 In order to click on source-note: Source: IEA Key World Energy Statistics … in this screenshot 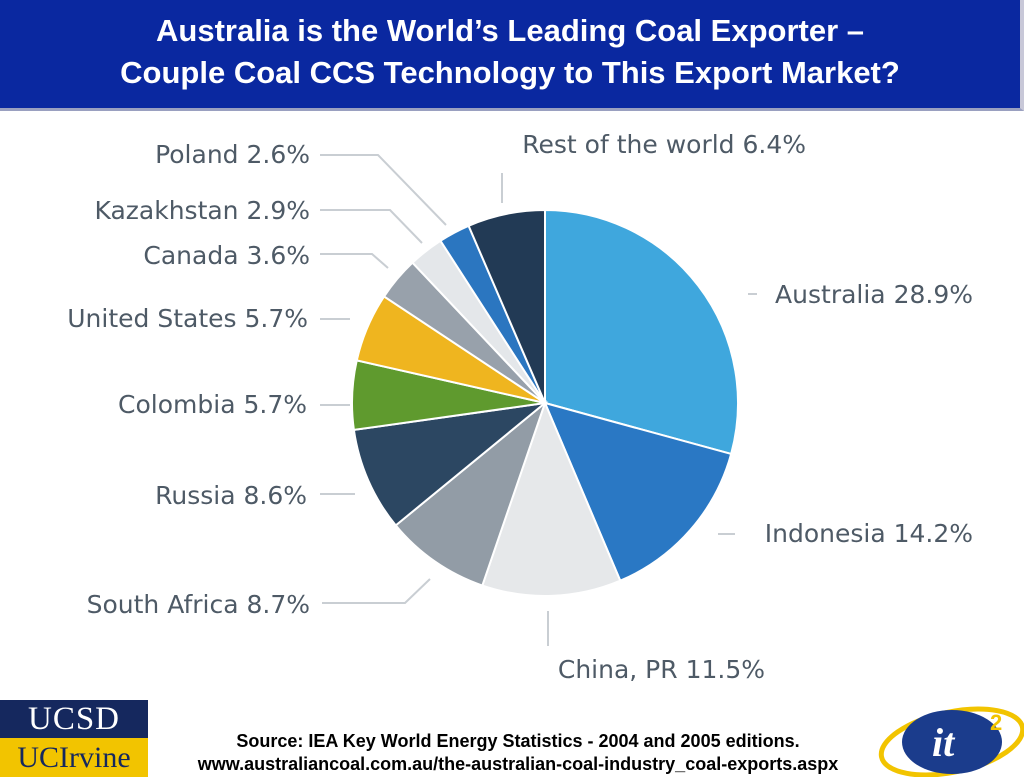, I will do `click(518, 753)`.